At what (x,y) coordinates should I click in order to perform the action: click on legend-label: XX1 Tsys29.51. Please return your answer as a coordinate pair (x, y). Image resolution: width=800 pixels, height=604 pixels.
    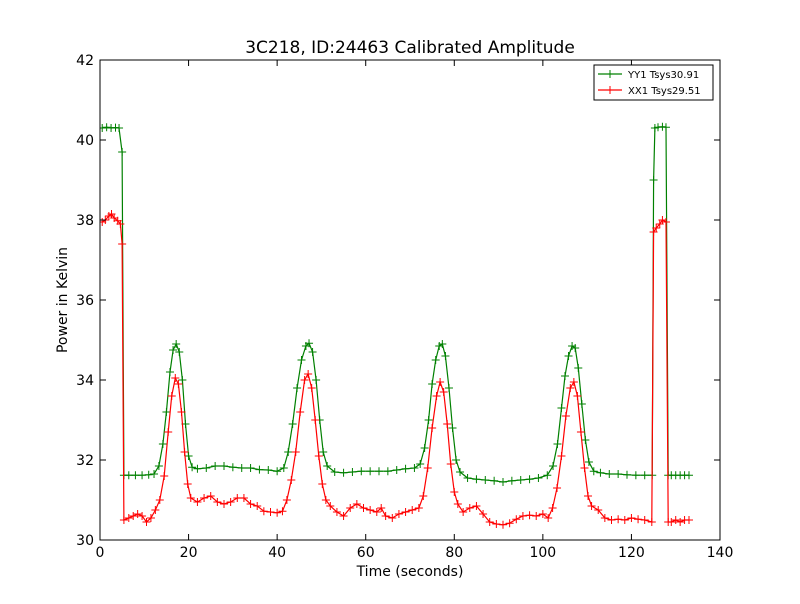
    Looking at the image, I should click on (664, 91).